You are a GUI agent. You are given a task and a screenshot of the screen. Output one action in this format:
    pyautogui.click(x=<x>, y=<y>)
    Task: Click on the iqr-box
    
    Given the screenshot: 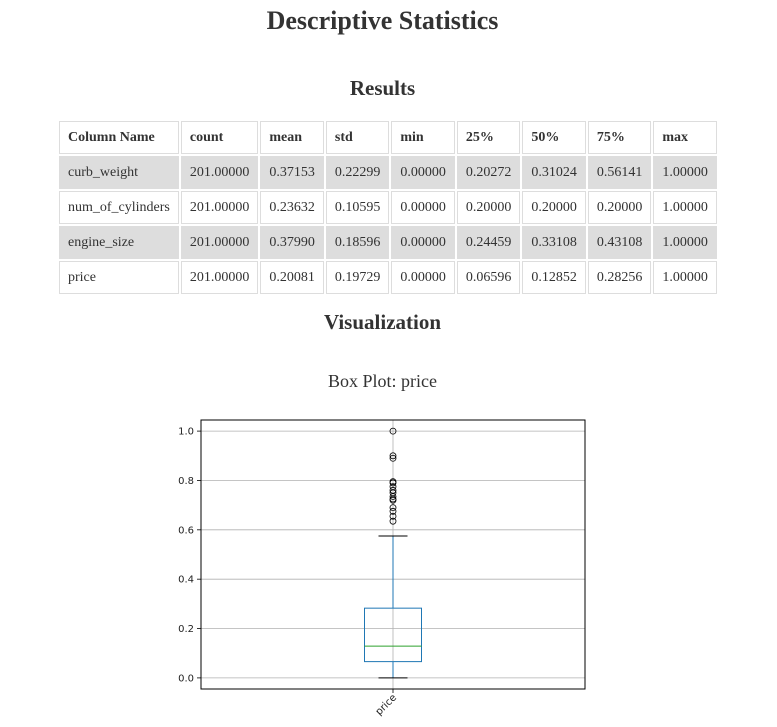 What is the action you would take?
    pyautogui.click(x=393, y=635)
    